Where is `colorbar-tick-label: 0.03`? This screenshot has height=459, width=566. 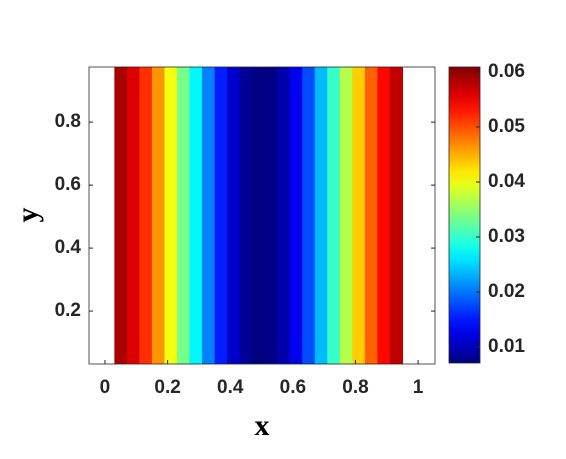 colorbar-tick-label: 0.03 is located at coordinates (506, 236).